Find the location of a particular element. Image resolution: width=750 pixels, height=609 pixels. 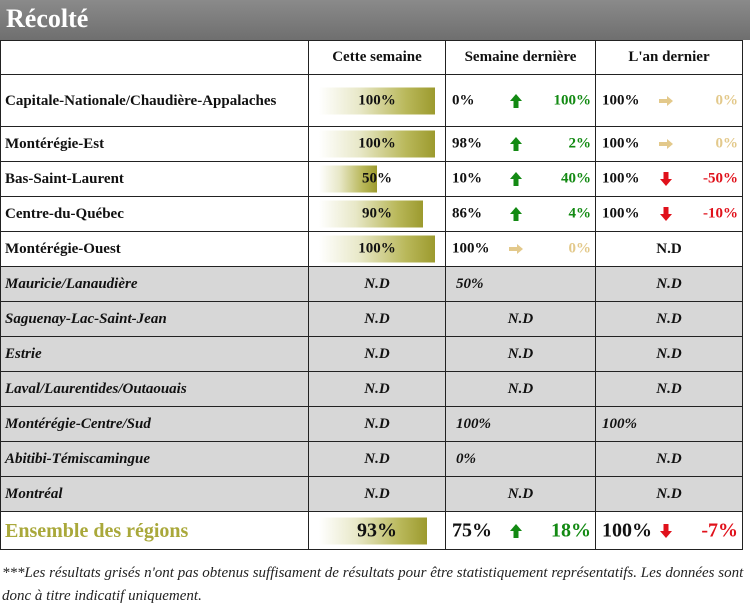

region-name: Centre-du-Québec is located at coordinates (154, 214).